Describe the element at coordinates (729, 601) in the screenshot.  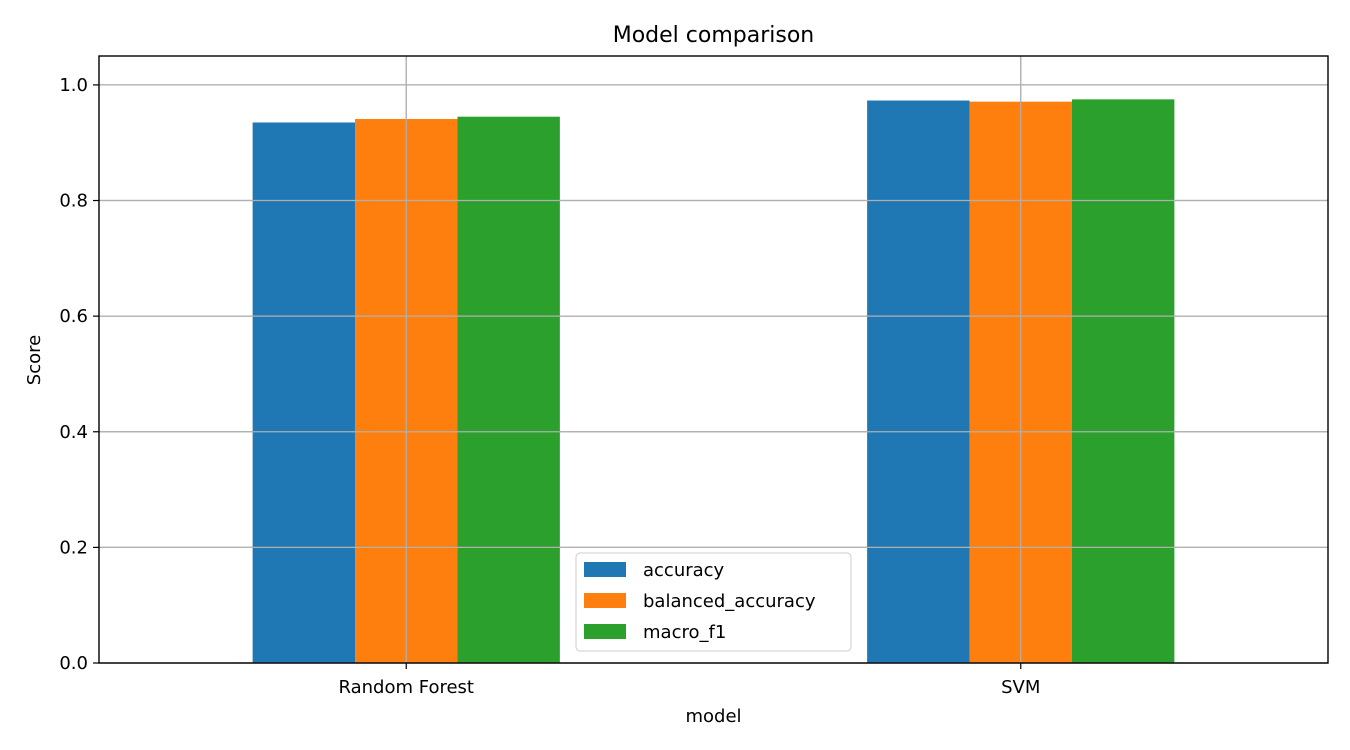
I see `legend-label-balanced_accuracy: balanced_accuracy` at that location.